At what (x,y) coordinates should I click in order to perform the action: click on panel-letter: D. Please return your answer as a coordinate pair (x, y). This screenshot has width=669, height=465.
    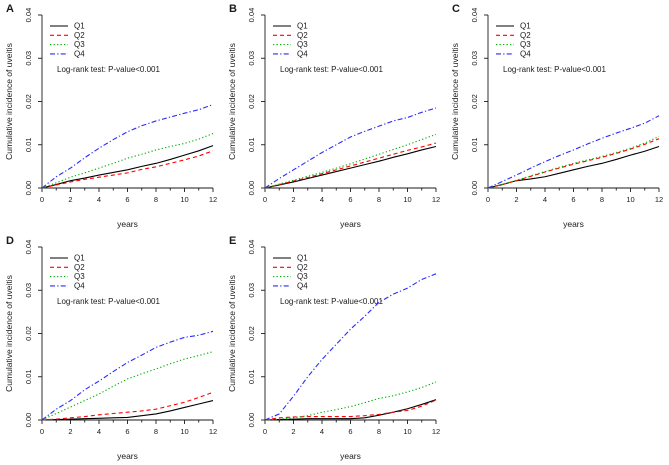
    Looking at the image, I should click on (10, 241).